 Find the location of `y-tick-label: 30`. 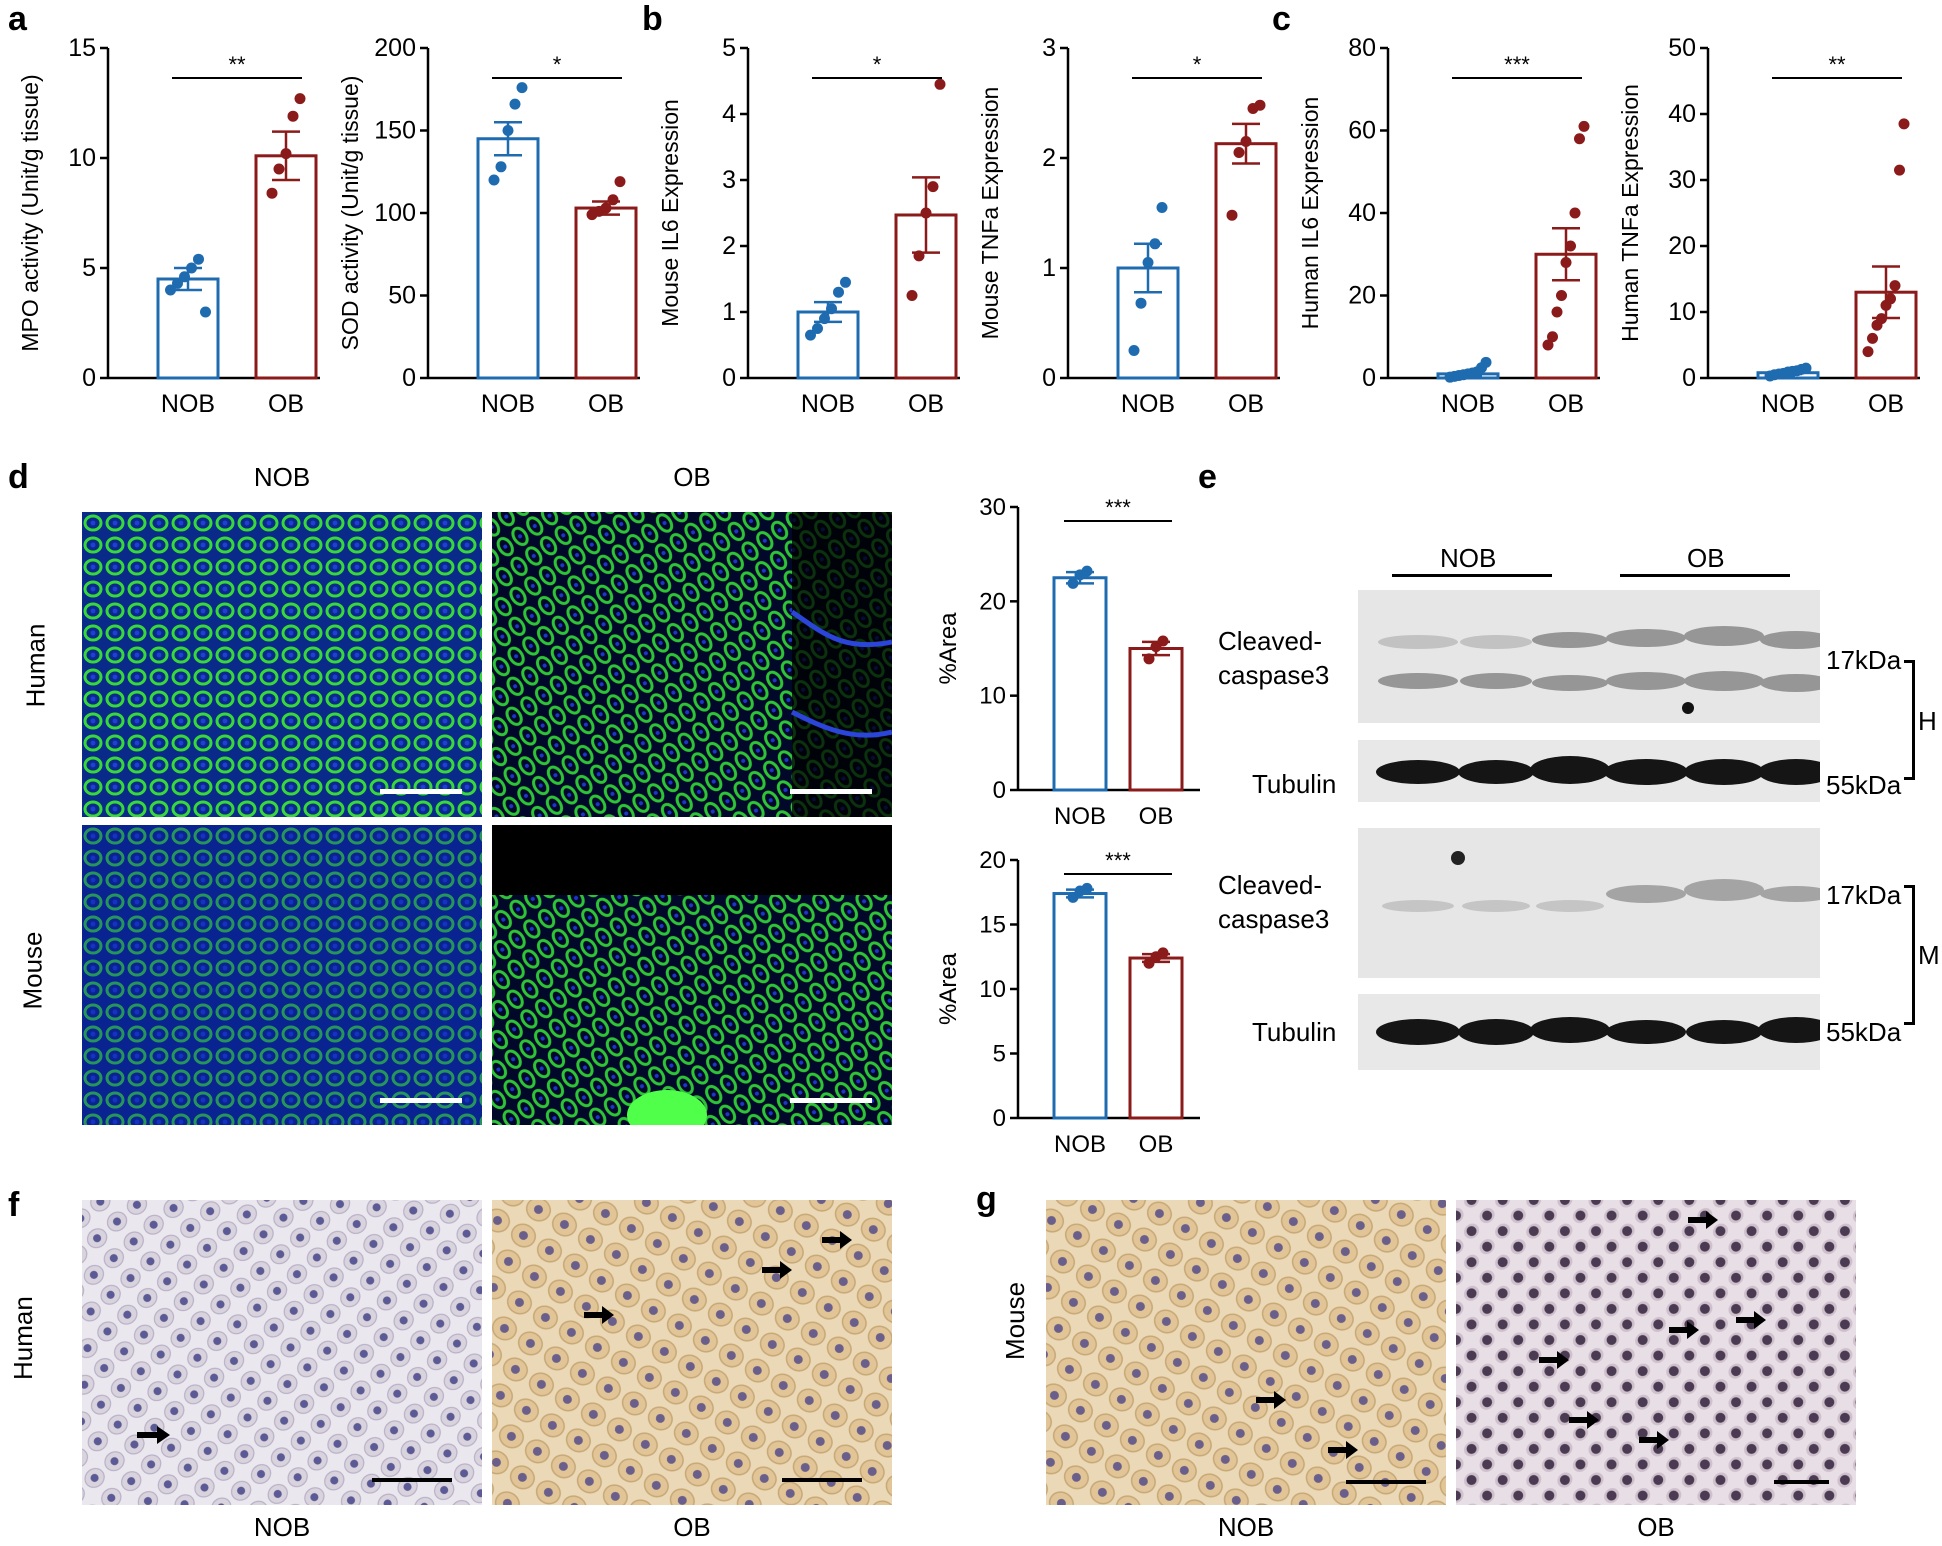

y-tick-label: 30 is located at coordinates (992, 507).